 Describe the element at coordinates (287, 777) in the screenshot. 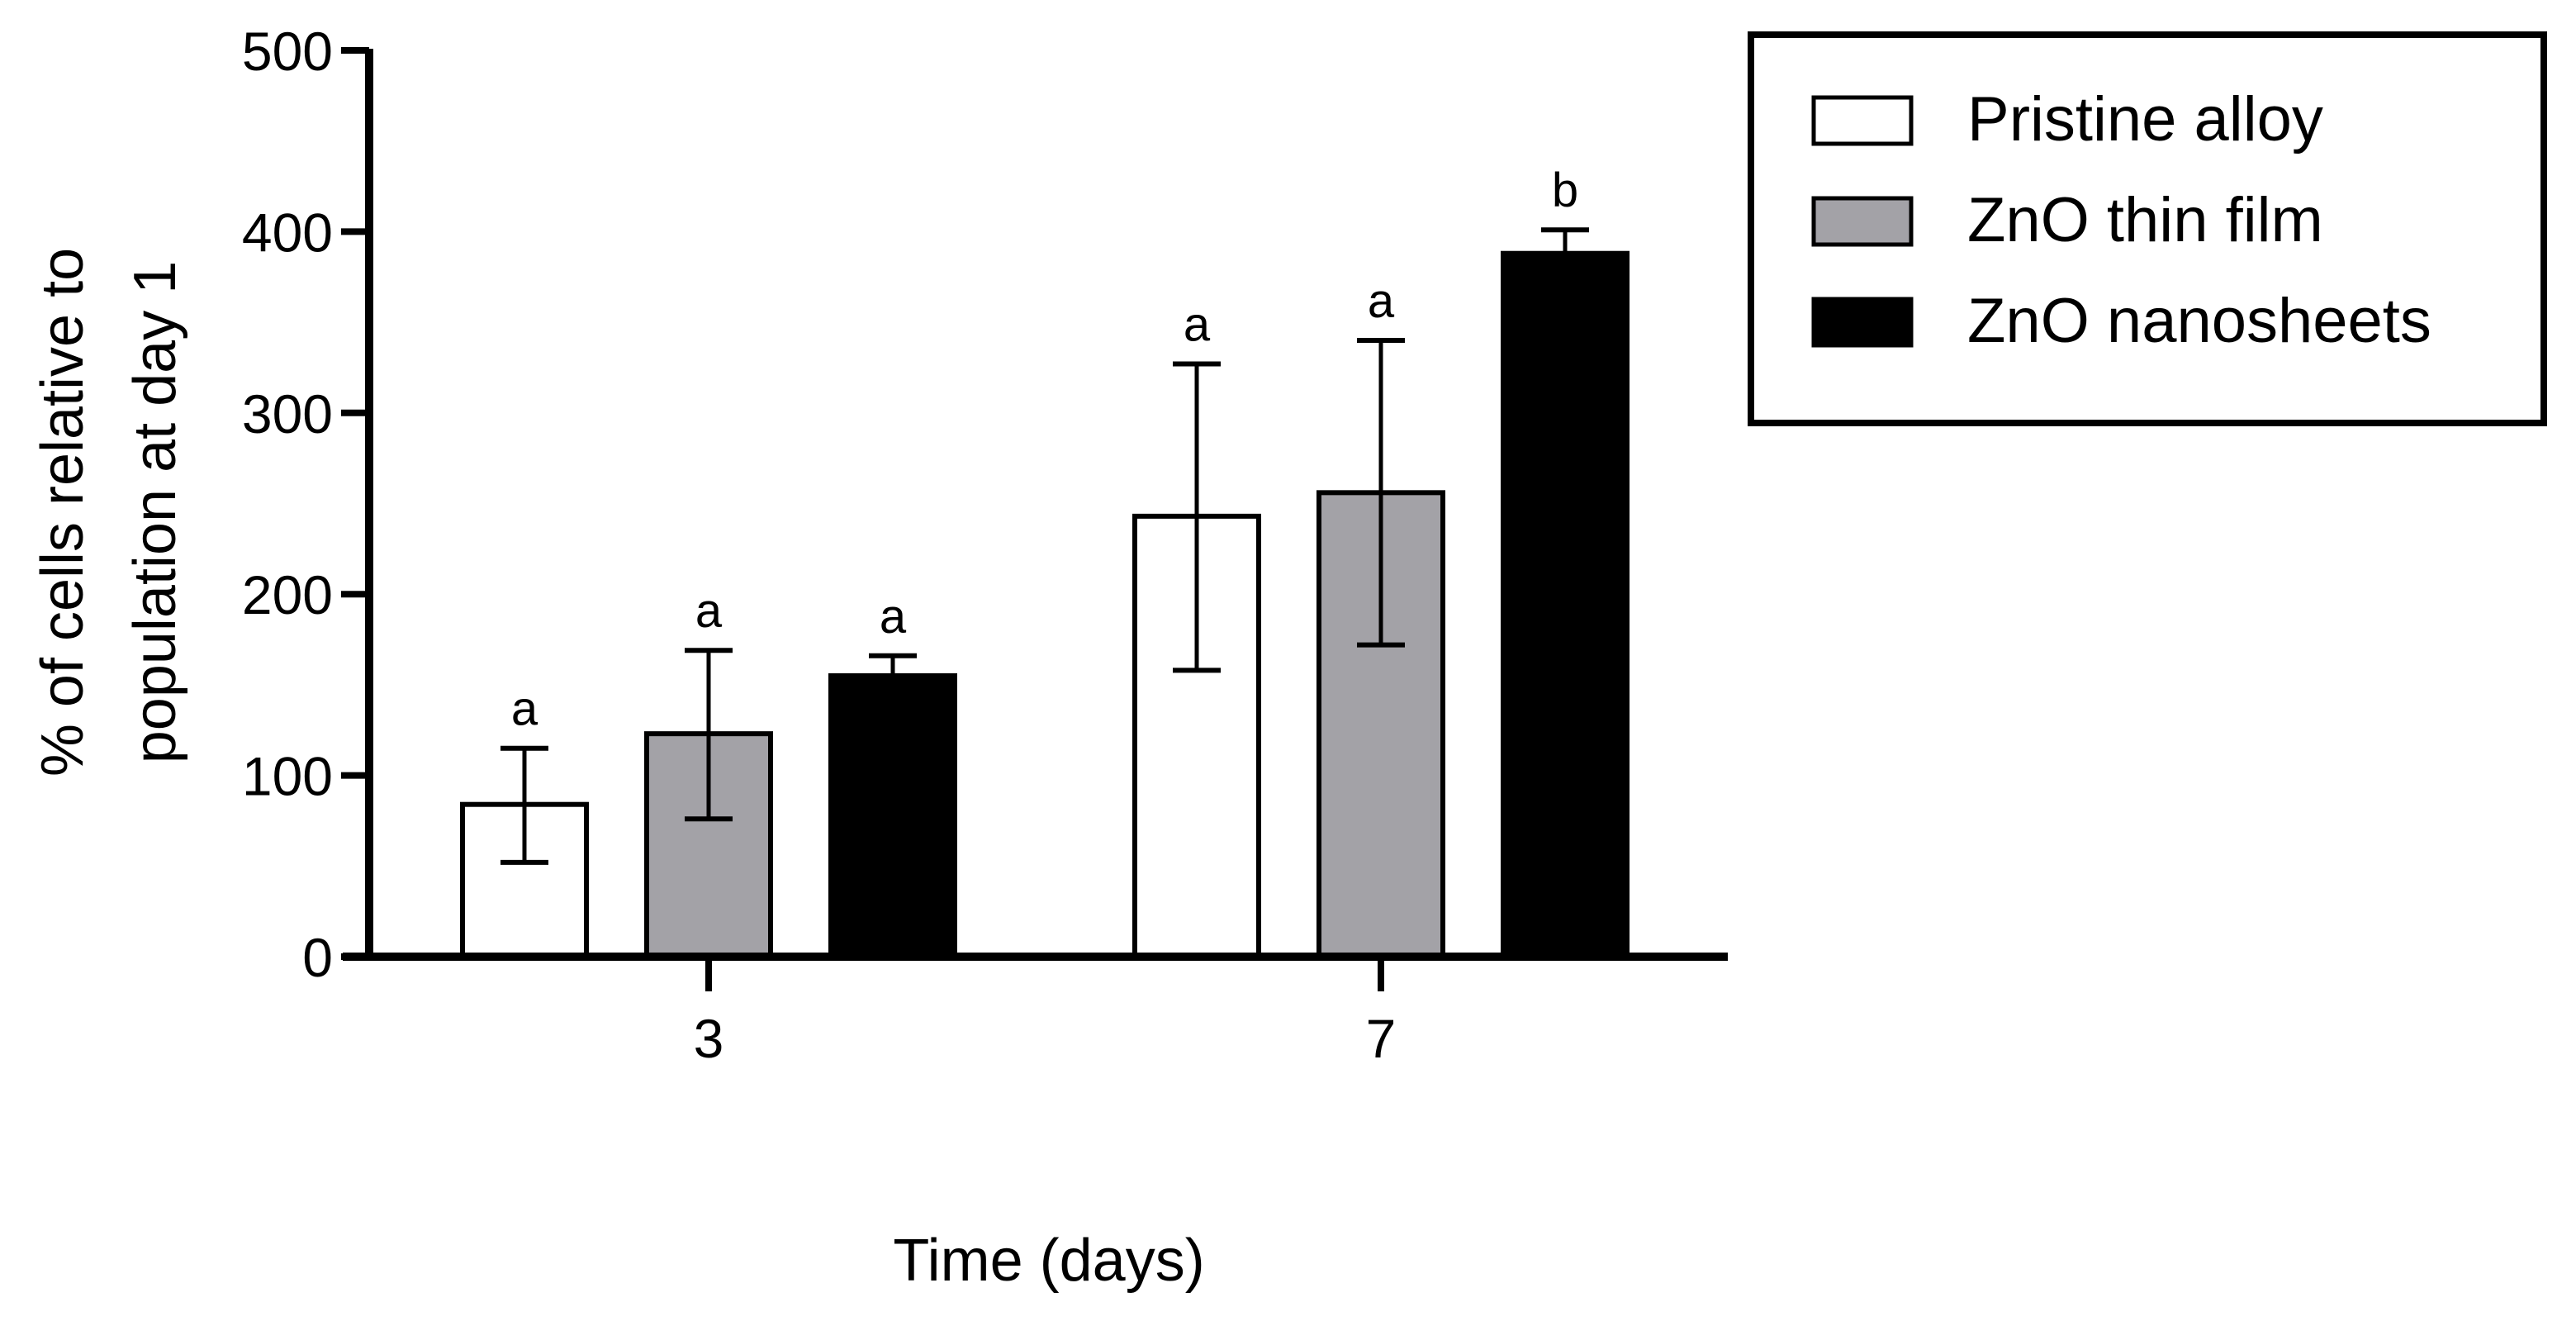

I see `y-tick-label: 100` at that location.